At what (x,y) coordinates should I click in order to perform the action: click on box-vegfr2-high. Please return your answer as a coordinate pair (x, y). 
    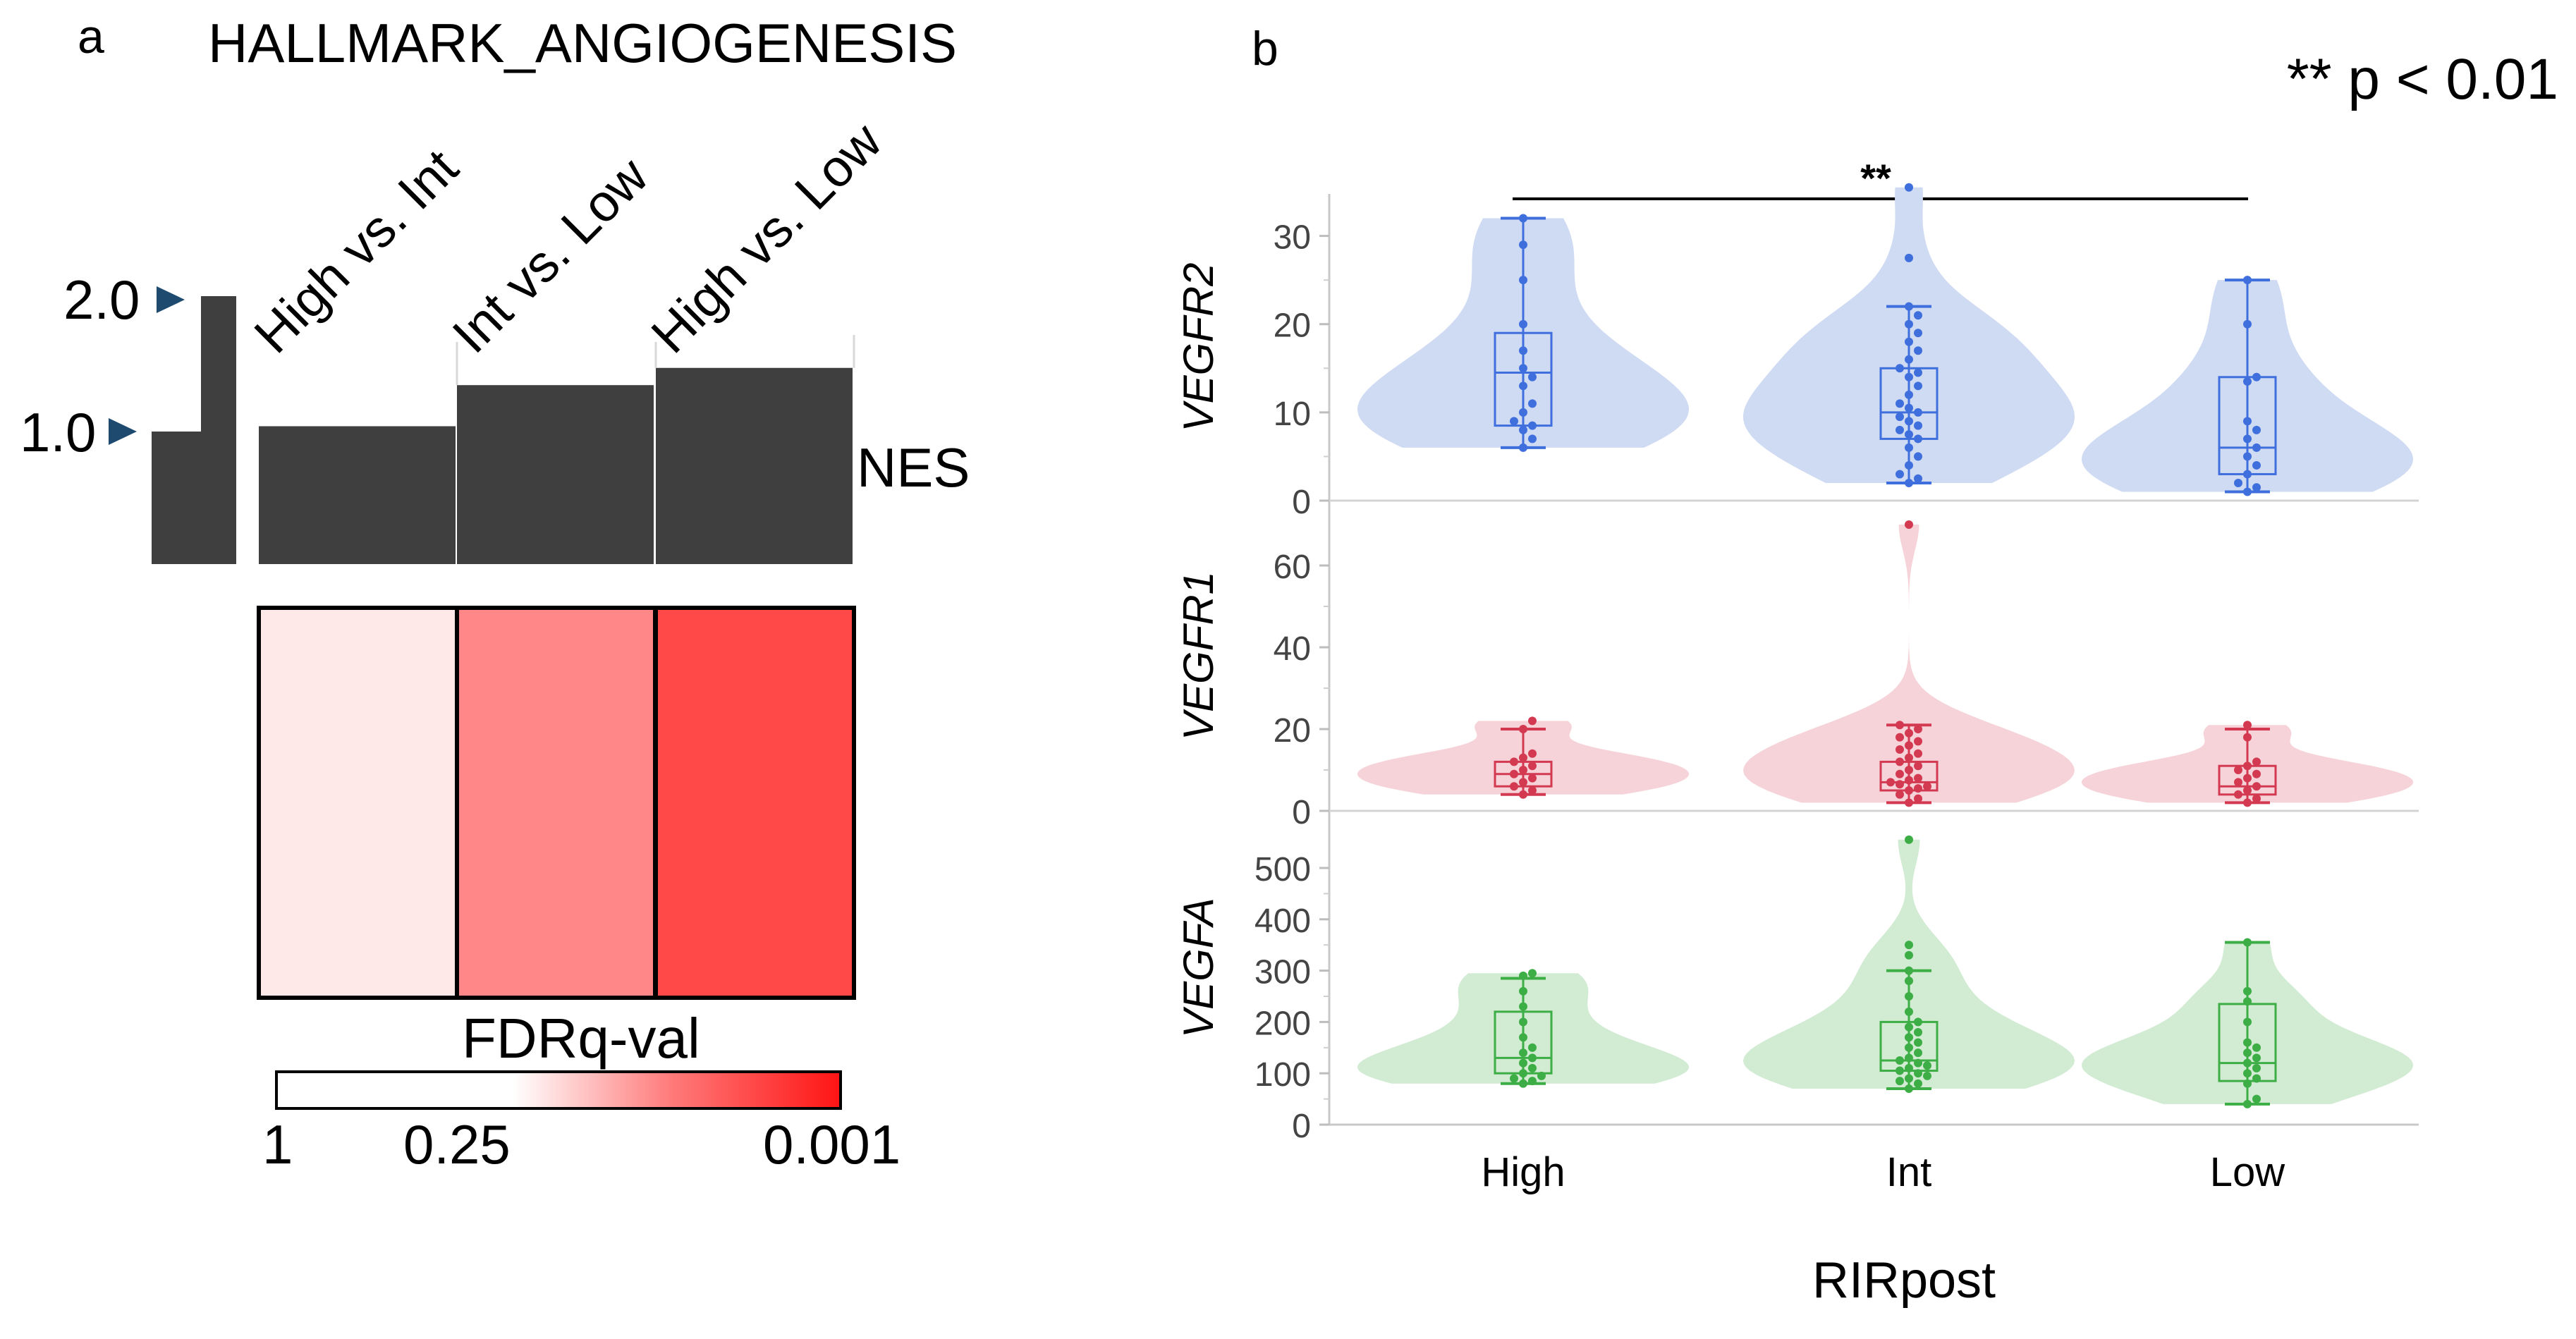
    Looking at the image, I should click on (1524, 379).